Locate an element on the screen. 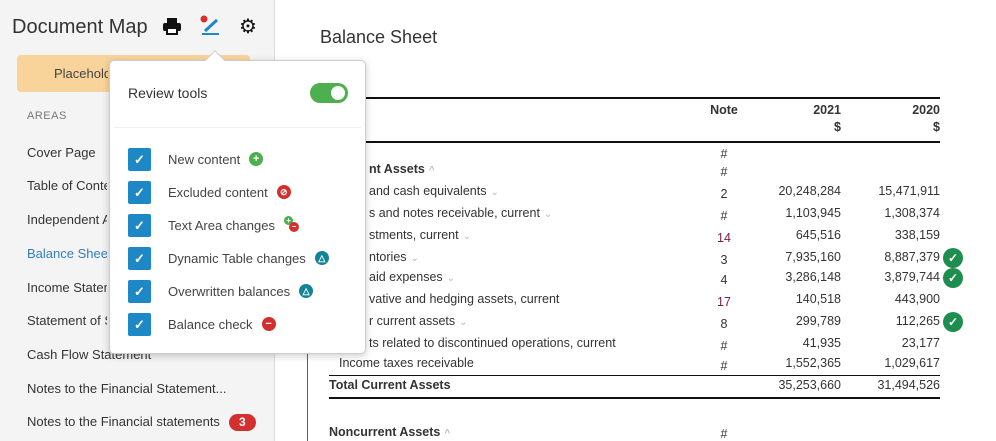  sidebar-item-table-of-contents: Table of Contents is located at coordinates (67, 185).